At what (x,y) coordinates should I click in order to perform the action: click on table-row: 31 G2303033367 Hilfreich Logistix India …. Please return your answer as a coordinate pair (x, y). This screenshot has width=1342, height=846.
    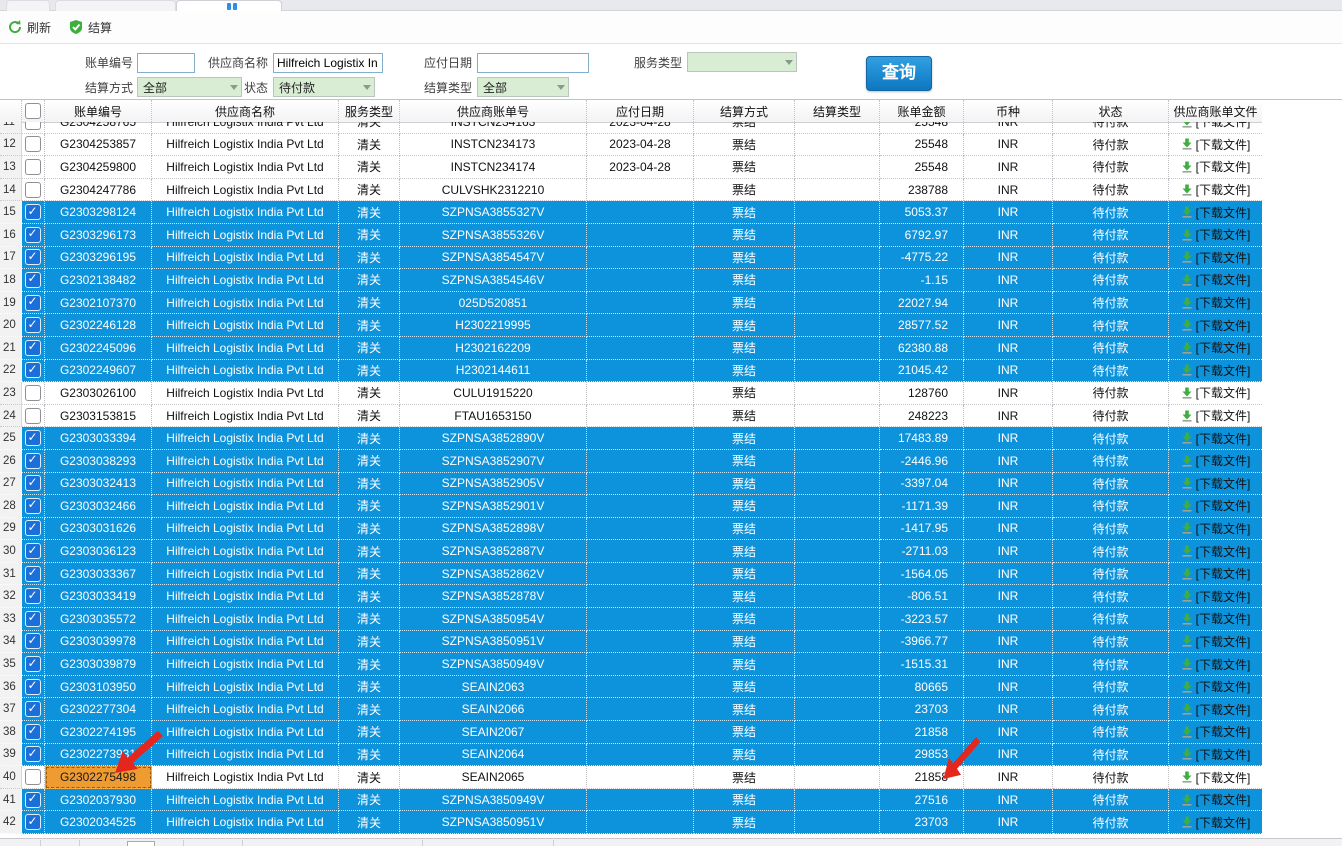
    Looking at the image, I should click on (631, 574).